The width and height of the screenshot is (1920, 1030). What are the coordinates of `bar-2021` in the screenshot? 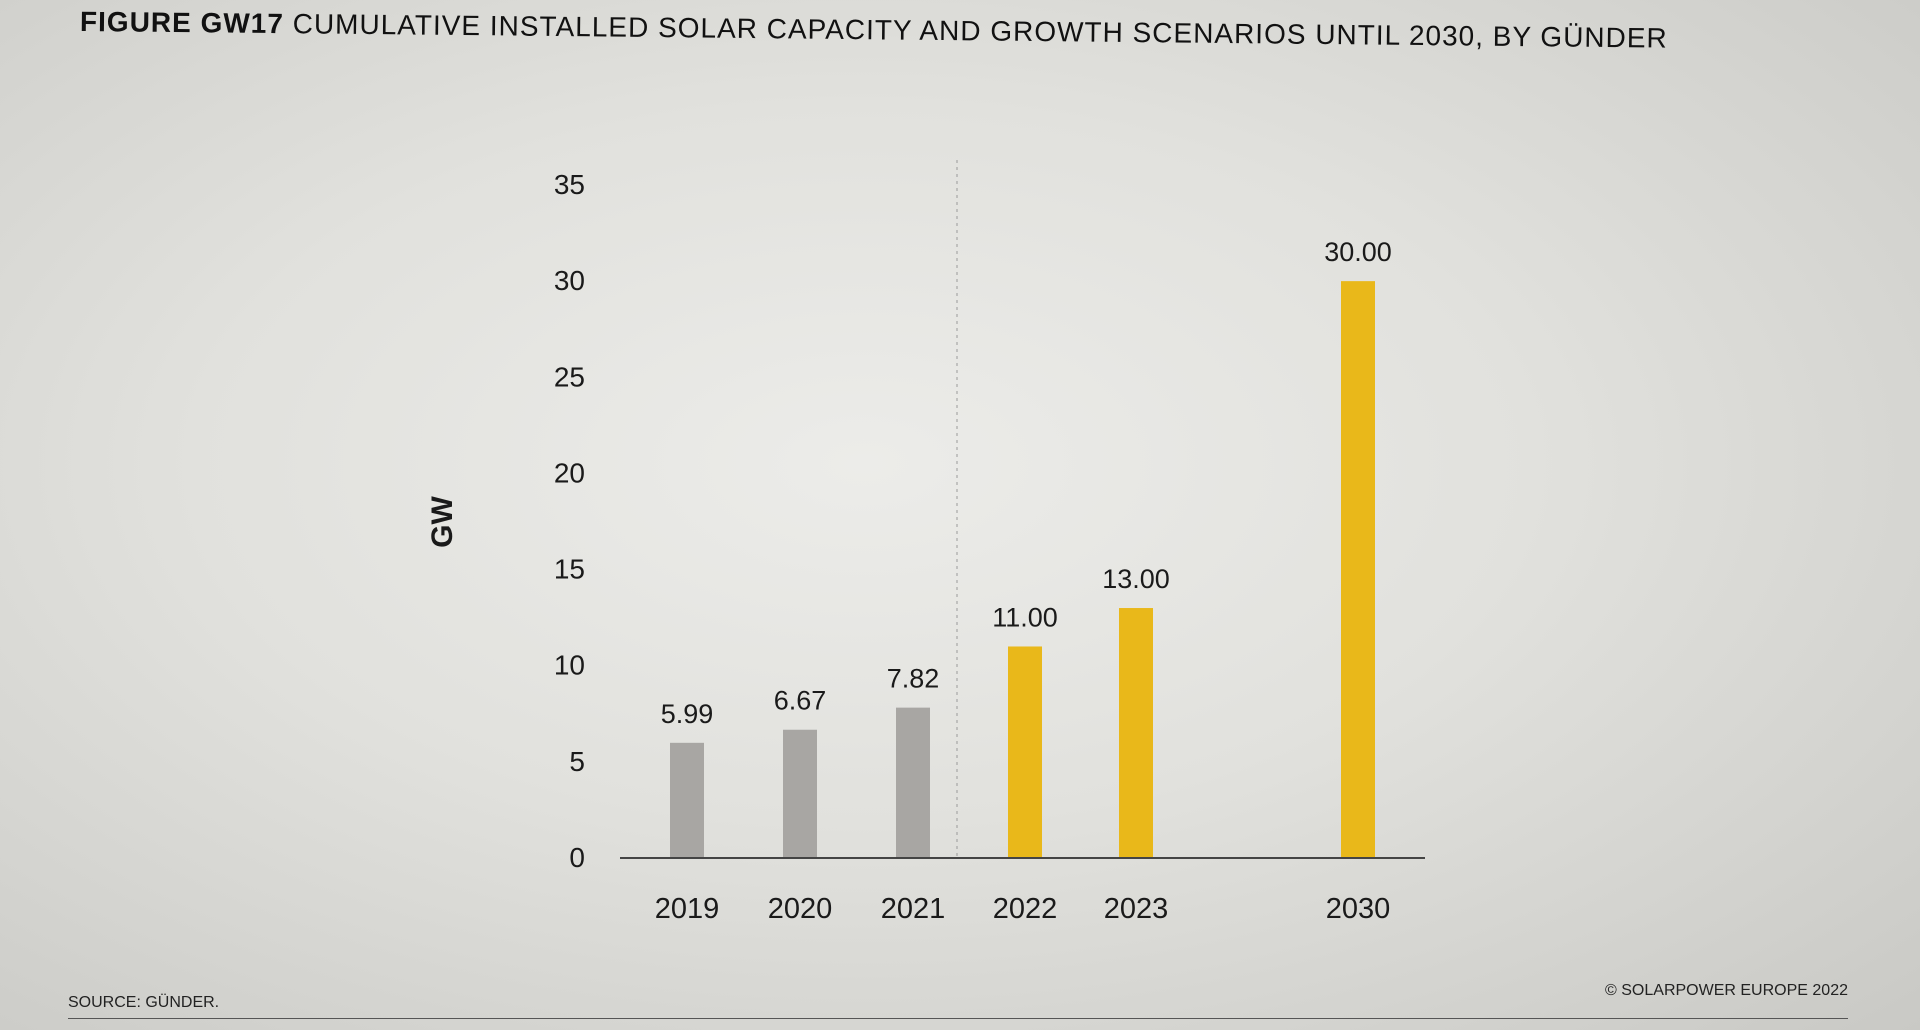 It's located at (913, 782).